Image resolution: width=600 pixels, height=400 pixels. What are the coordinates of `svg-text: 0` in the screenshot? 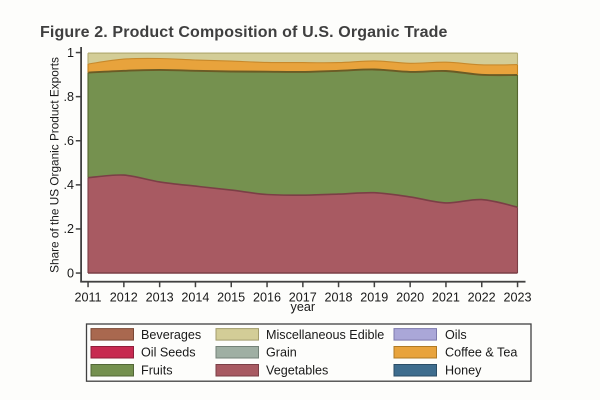 It's located at (70, 273).